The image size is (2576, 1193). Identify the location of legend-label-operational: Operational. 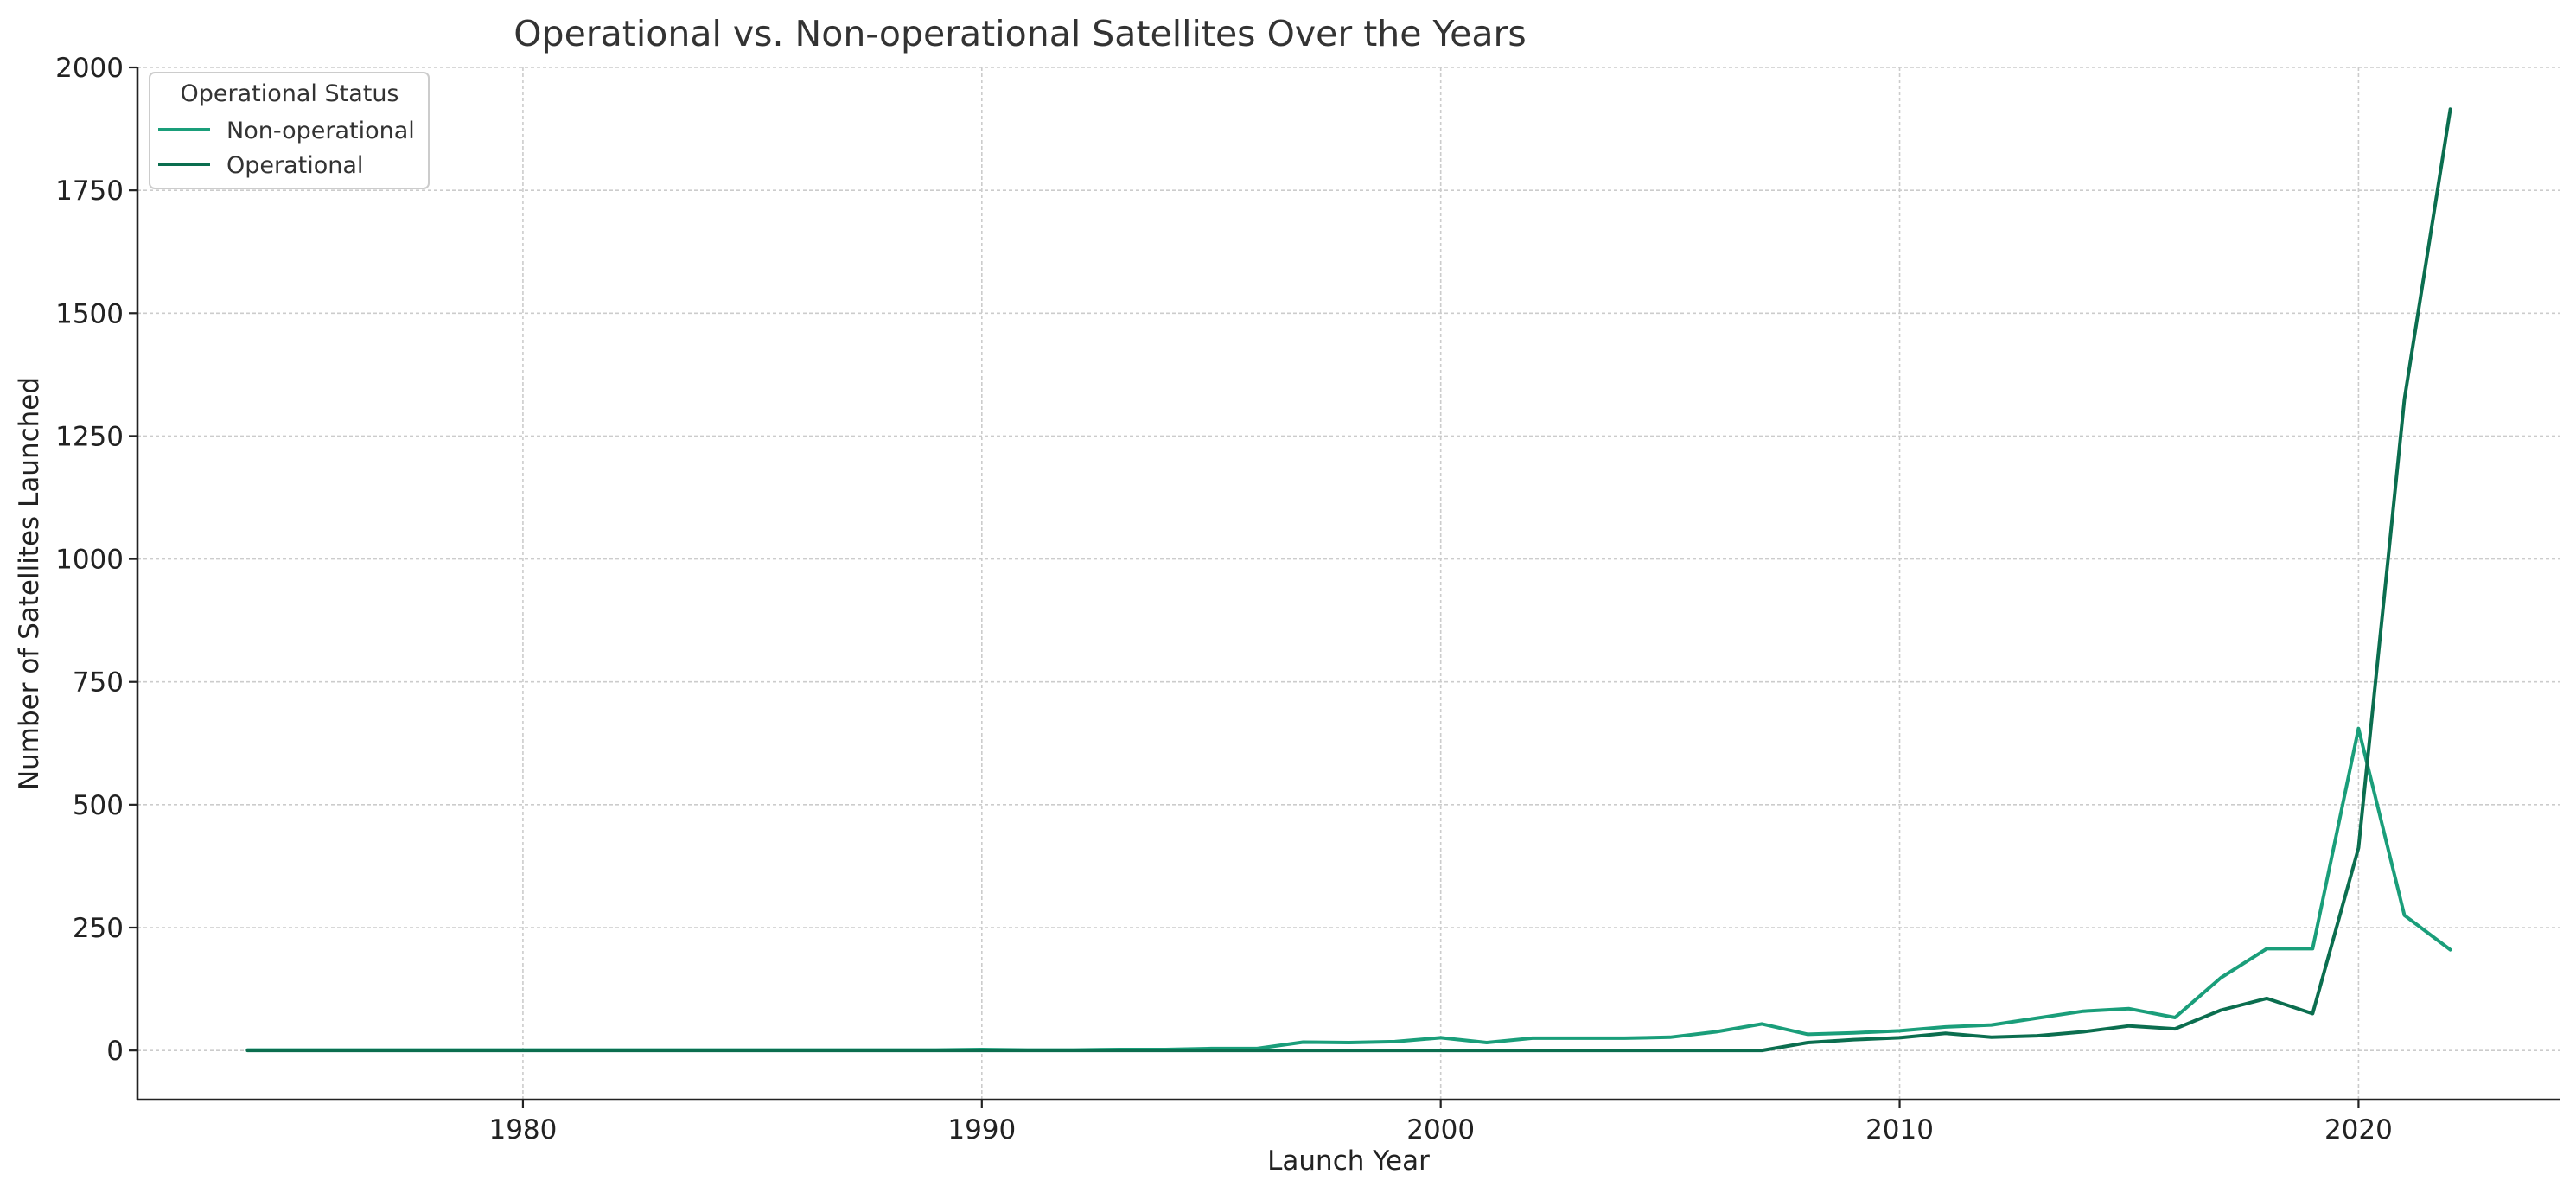
(294, 165).